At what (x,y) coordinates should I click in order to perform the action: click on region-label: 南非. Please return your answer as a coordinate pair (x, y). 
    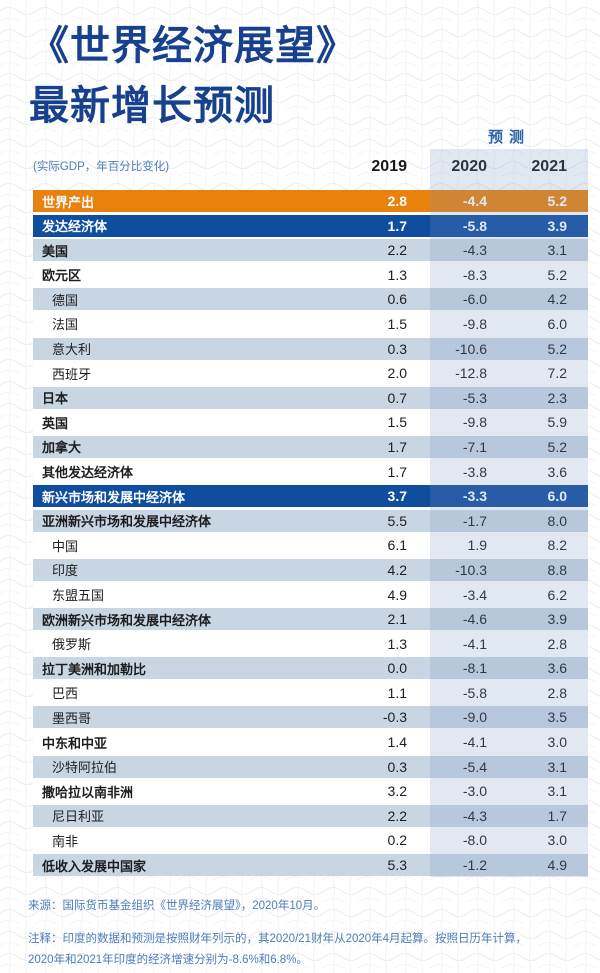
    Looking at the image, I should click on (65, 841).